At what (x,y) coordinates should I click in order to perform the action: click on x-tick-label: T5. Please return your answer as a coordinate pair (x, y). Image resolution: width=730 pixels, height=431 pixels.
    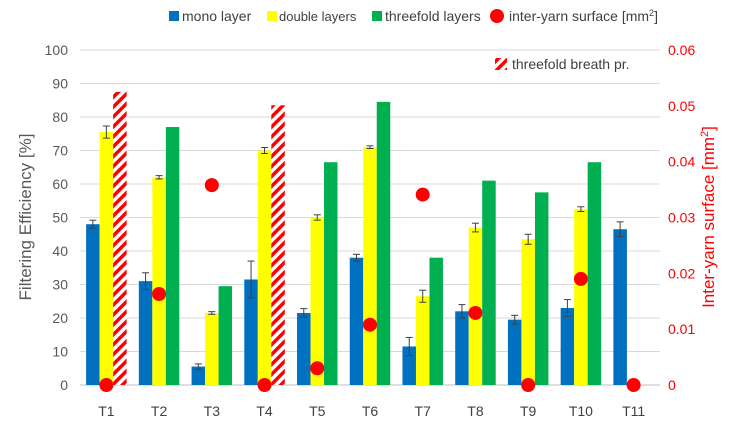
    Looking at the image, I should click on (317, 411).